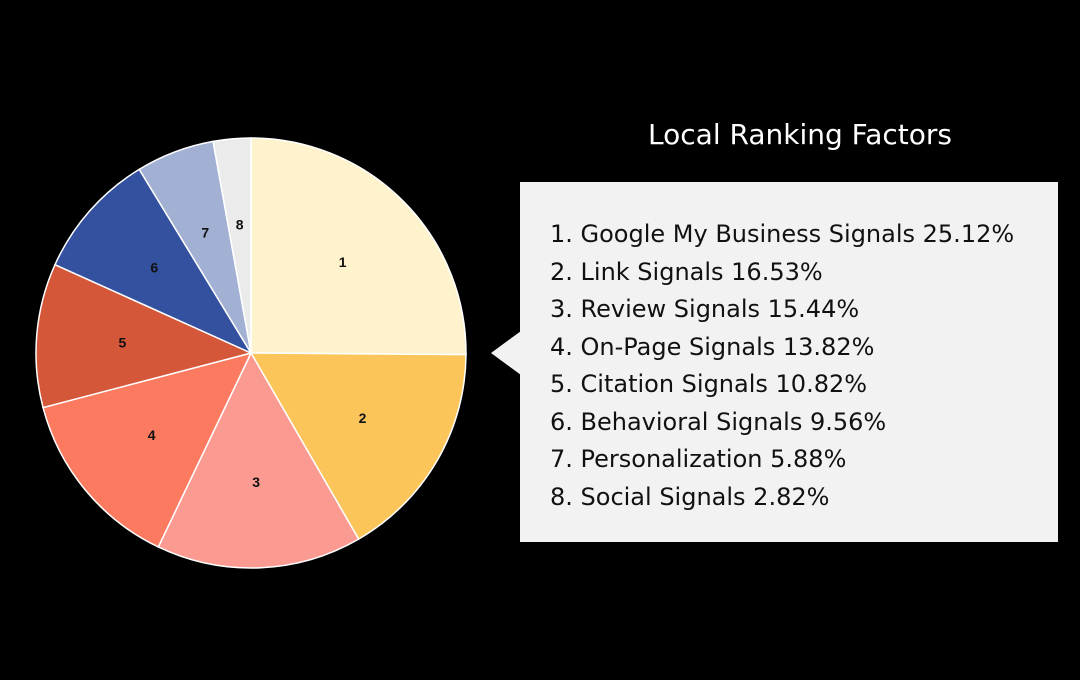 The width and height of the screenshot is (1080, 680). What do you see at coordinates (343, 262) in the screenshot?
I see `pie-slice-label-1: 1` at bounding box center [343, 262].